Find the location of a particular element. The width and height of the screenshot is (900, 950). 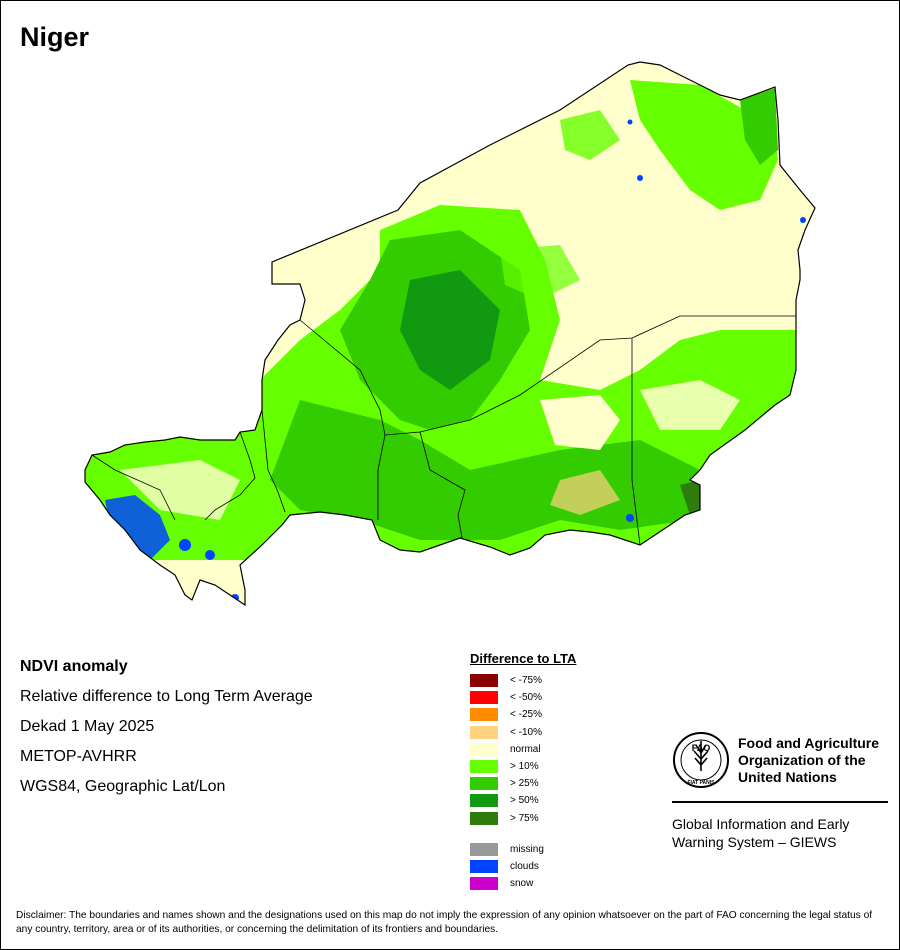

legend-spacer is located at coordinates (523, 834).